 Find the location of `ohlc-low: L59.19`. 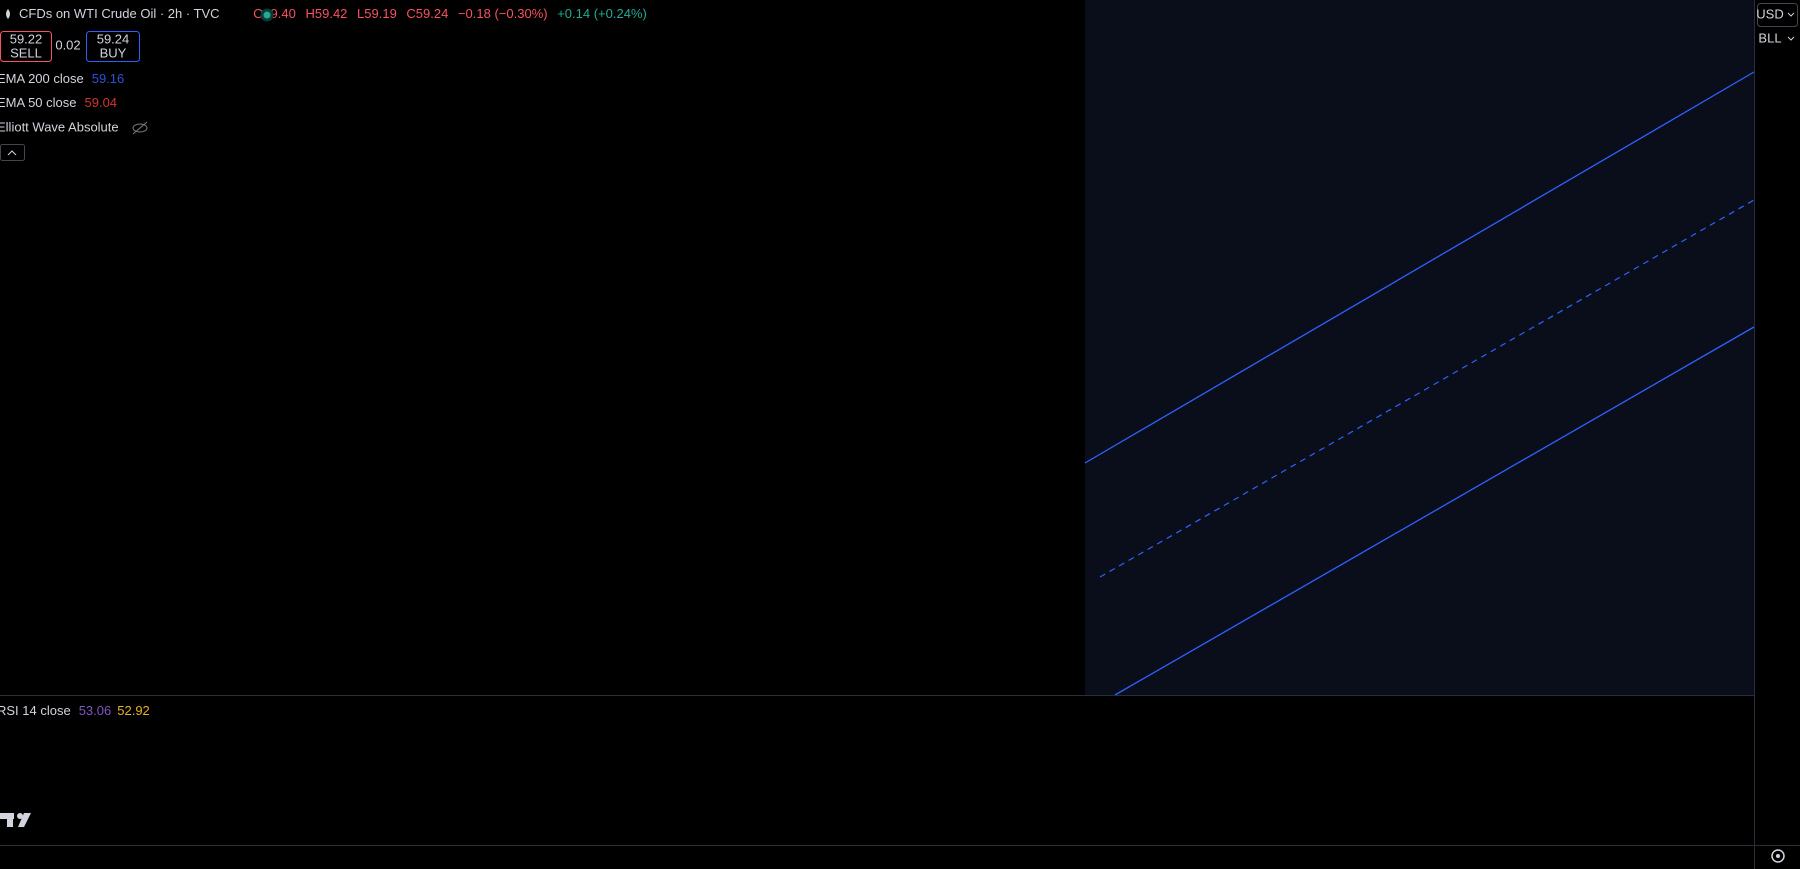

ohlc-low: L59.19 is located at coordinates (377, 13).